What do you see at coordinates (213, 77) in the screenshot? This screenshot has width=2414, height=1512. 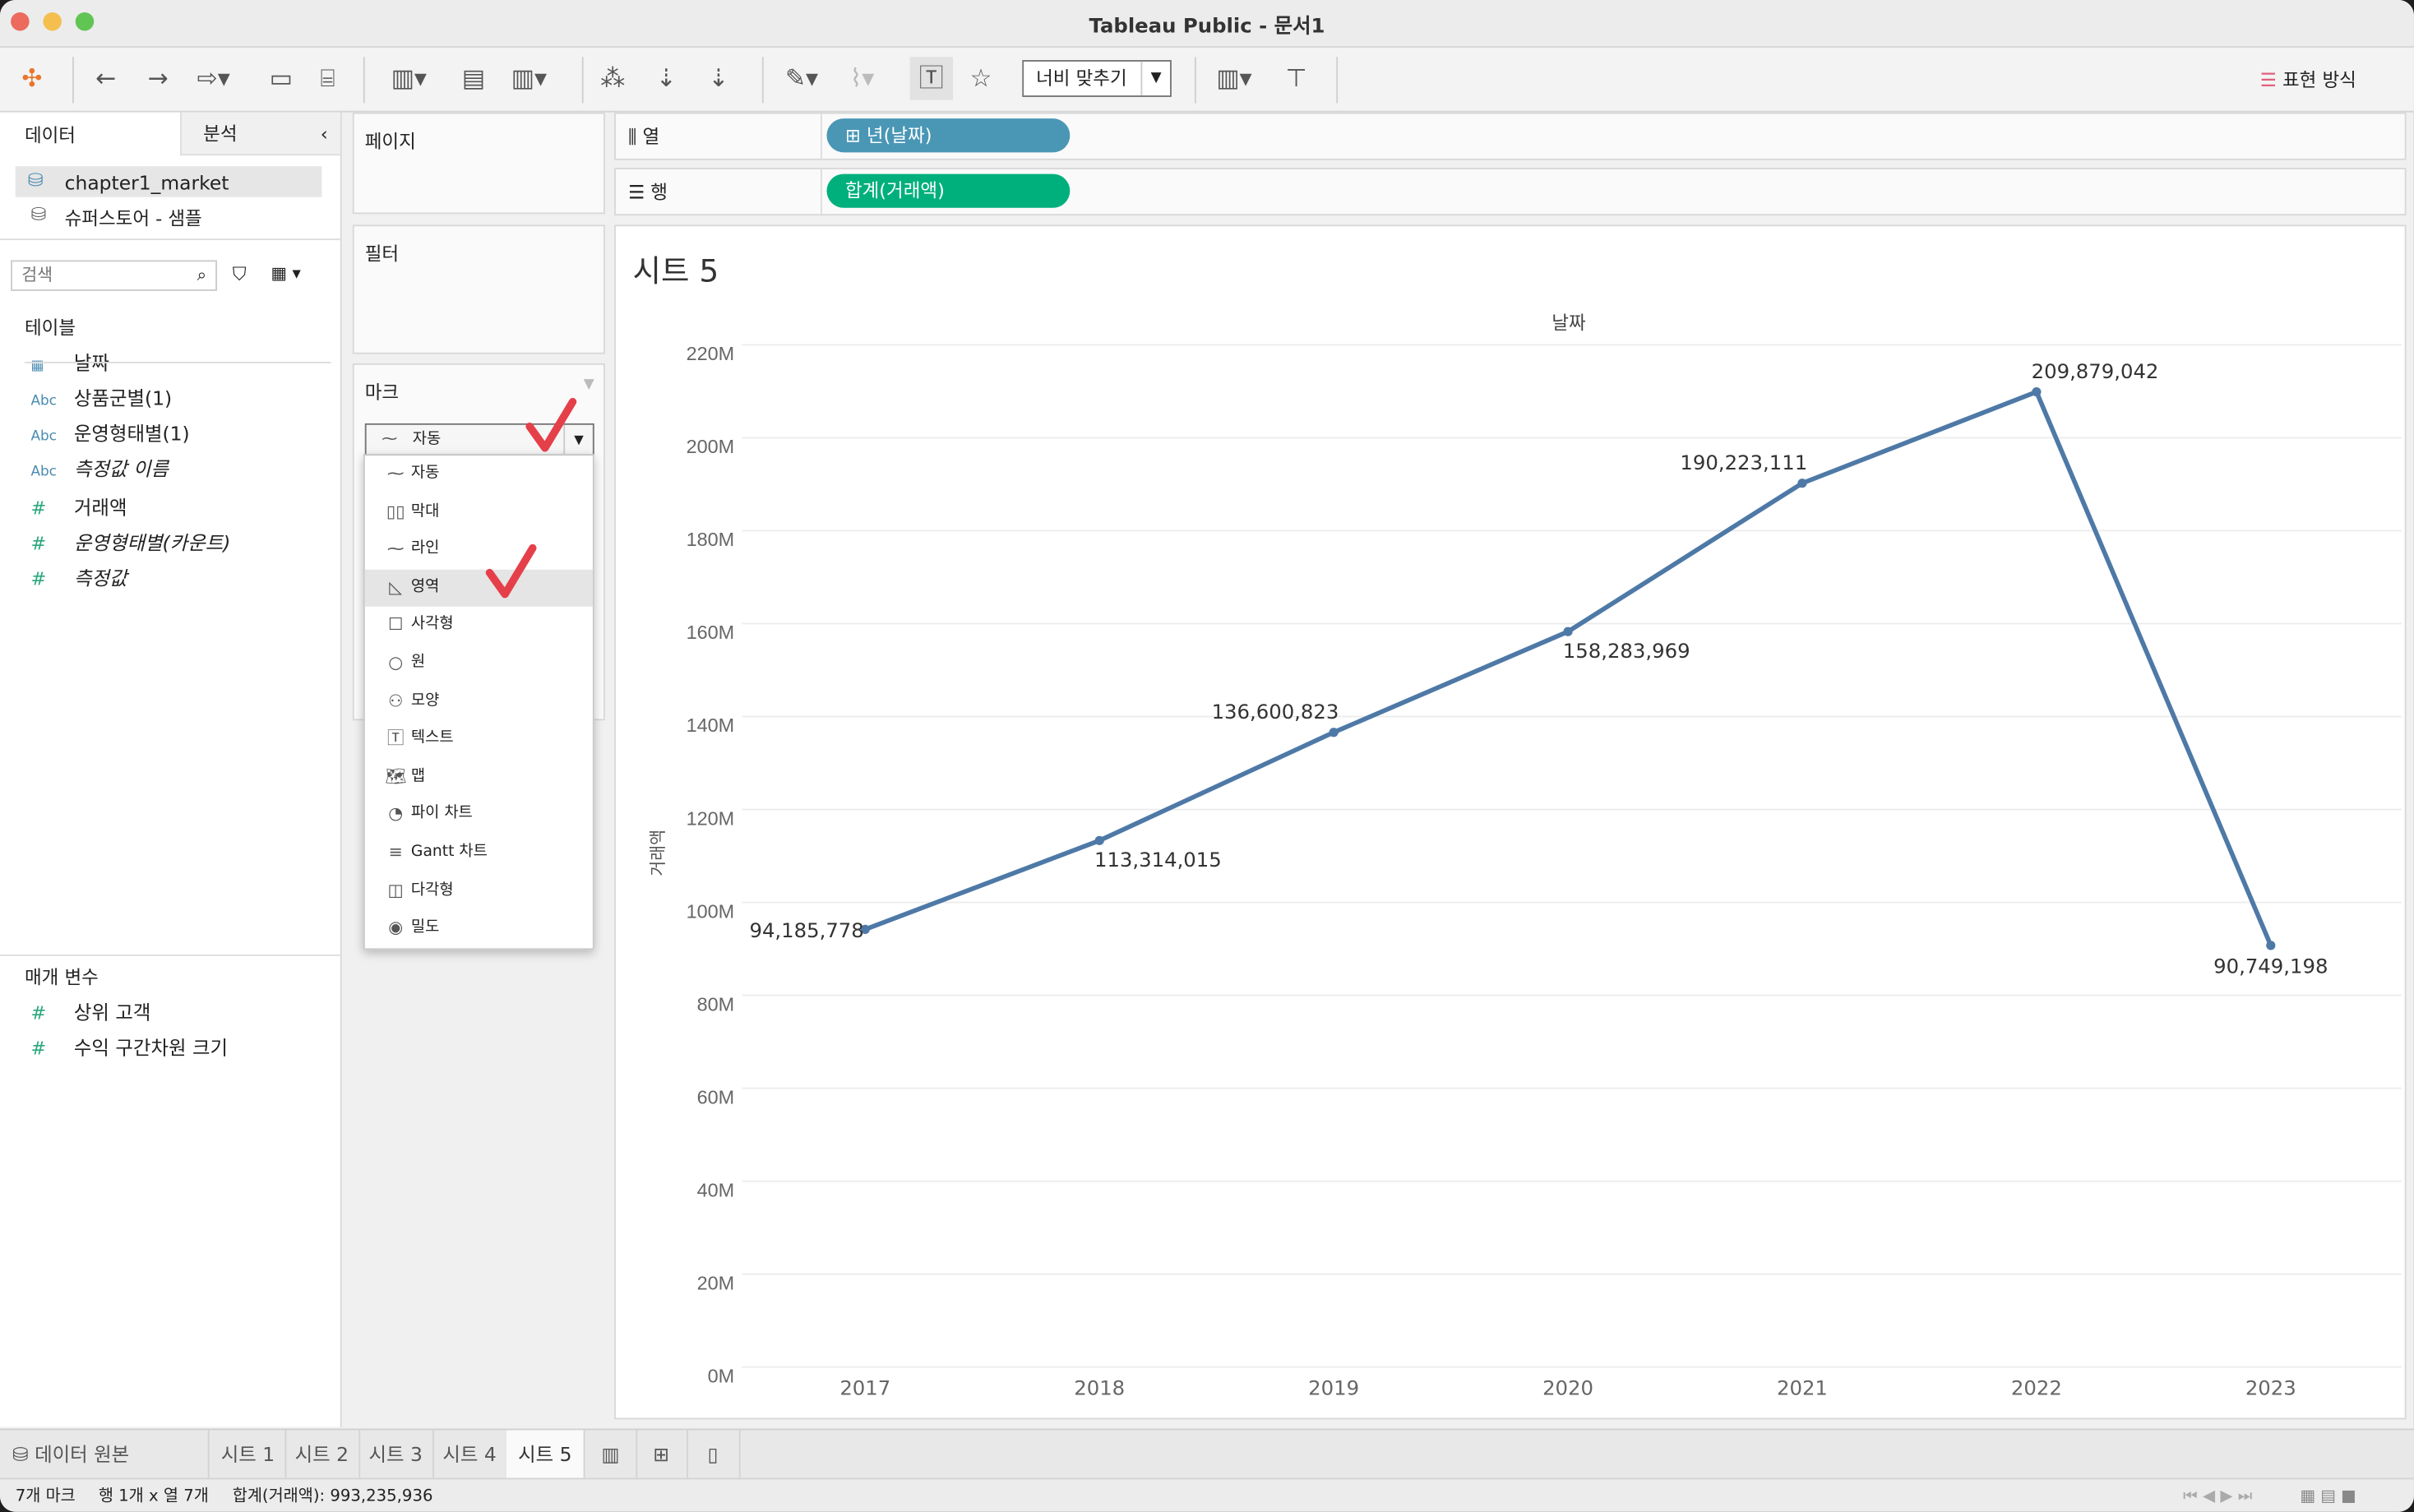 I see `redo-icon: ⇨▾` at bounding box center [213, 77].